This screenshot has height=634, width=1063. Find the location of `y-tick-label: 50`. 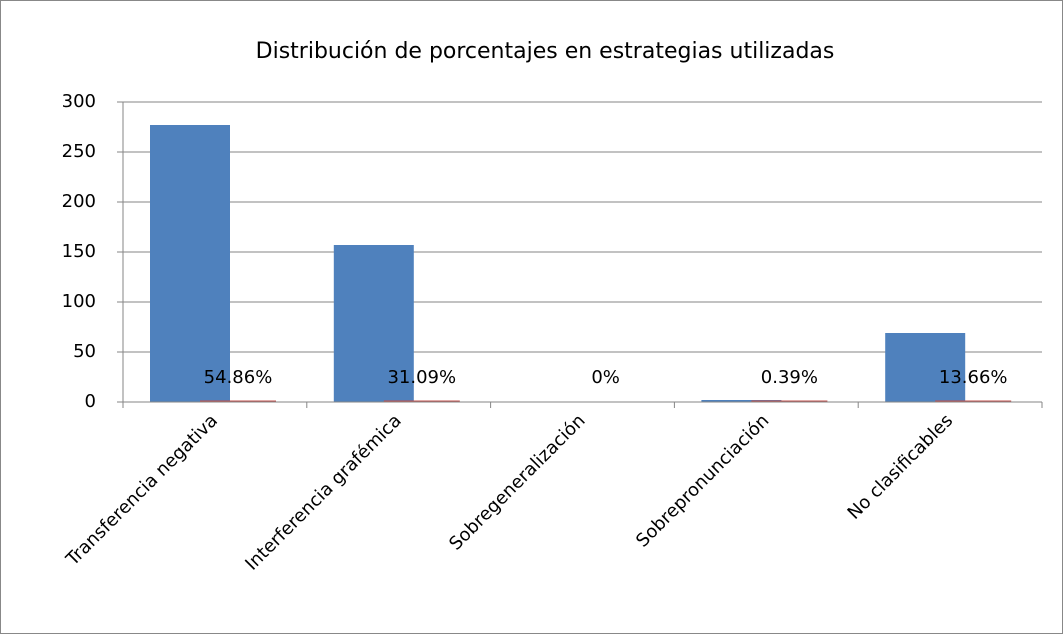

y-tick-label: 50 is located at coordinates (84, 351).